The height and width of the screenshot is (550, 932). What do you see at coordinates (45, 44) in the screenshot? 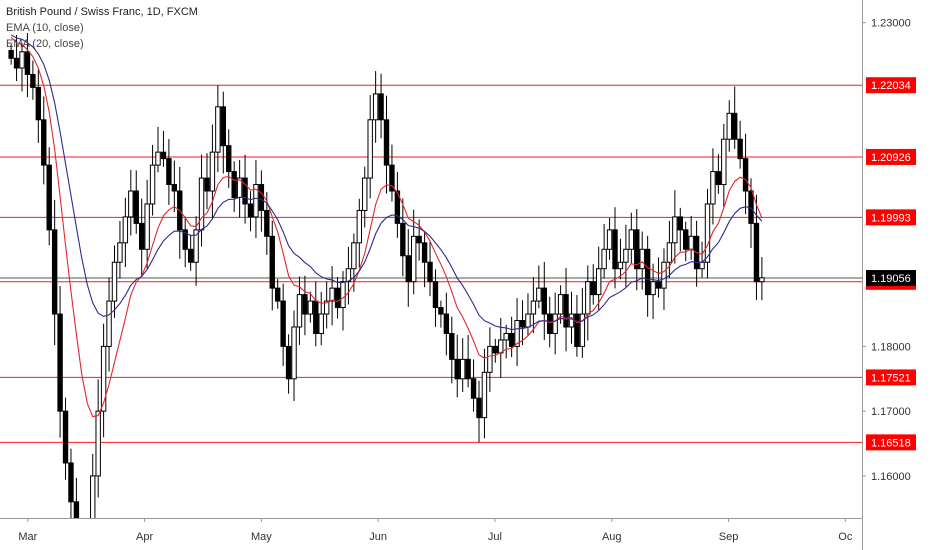
I see `ema-slow-legend: EMA (20, close)` at bounding box center [45, 44].